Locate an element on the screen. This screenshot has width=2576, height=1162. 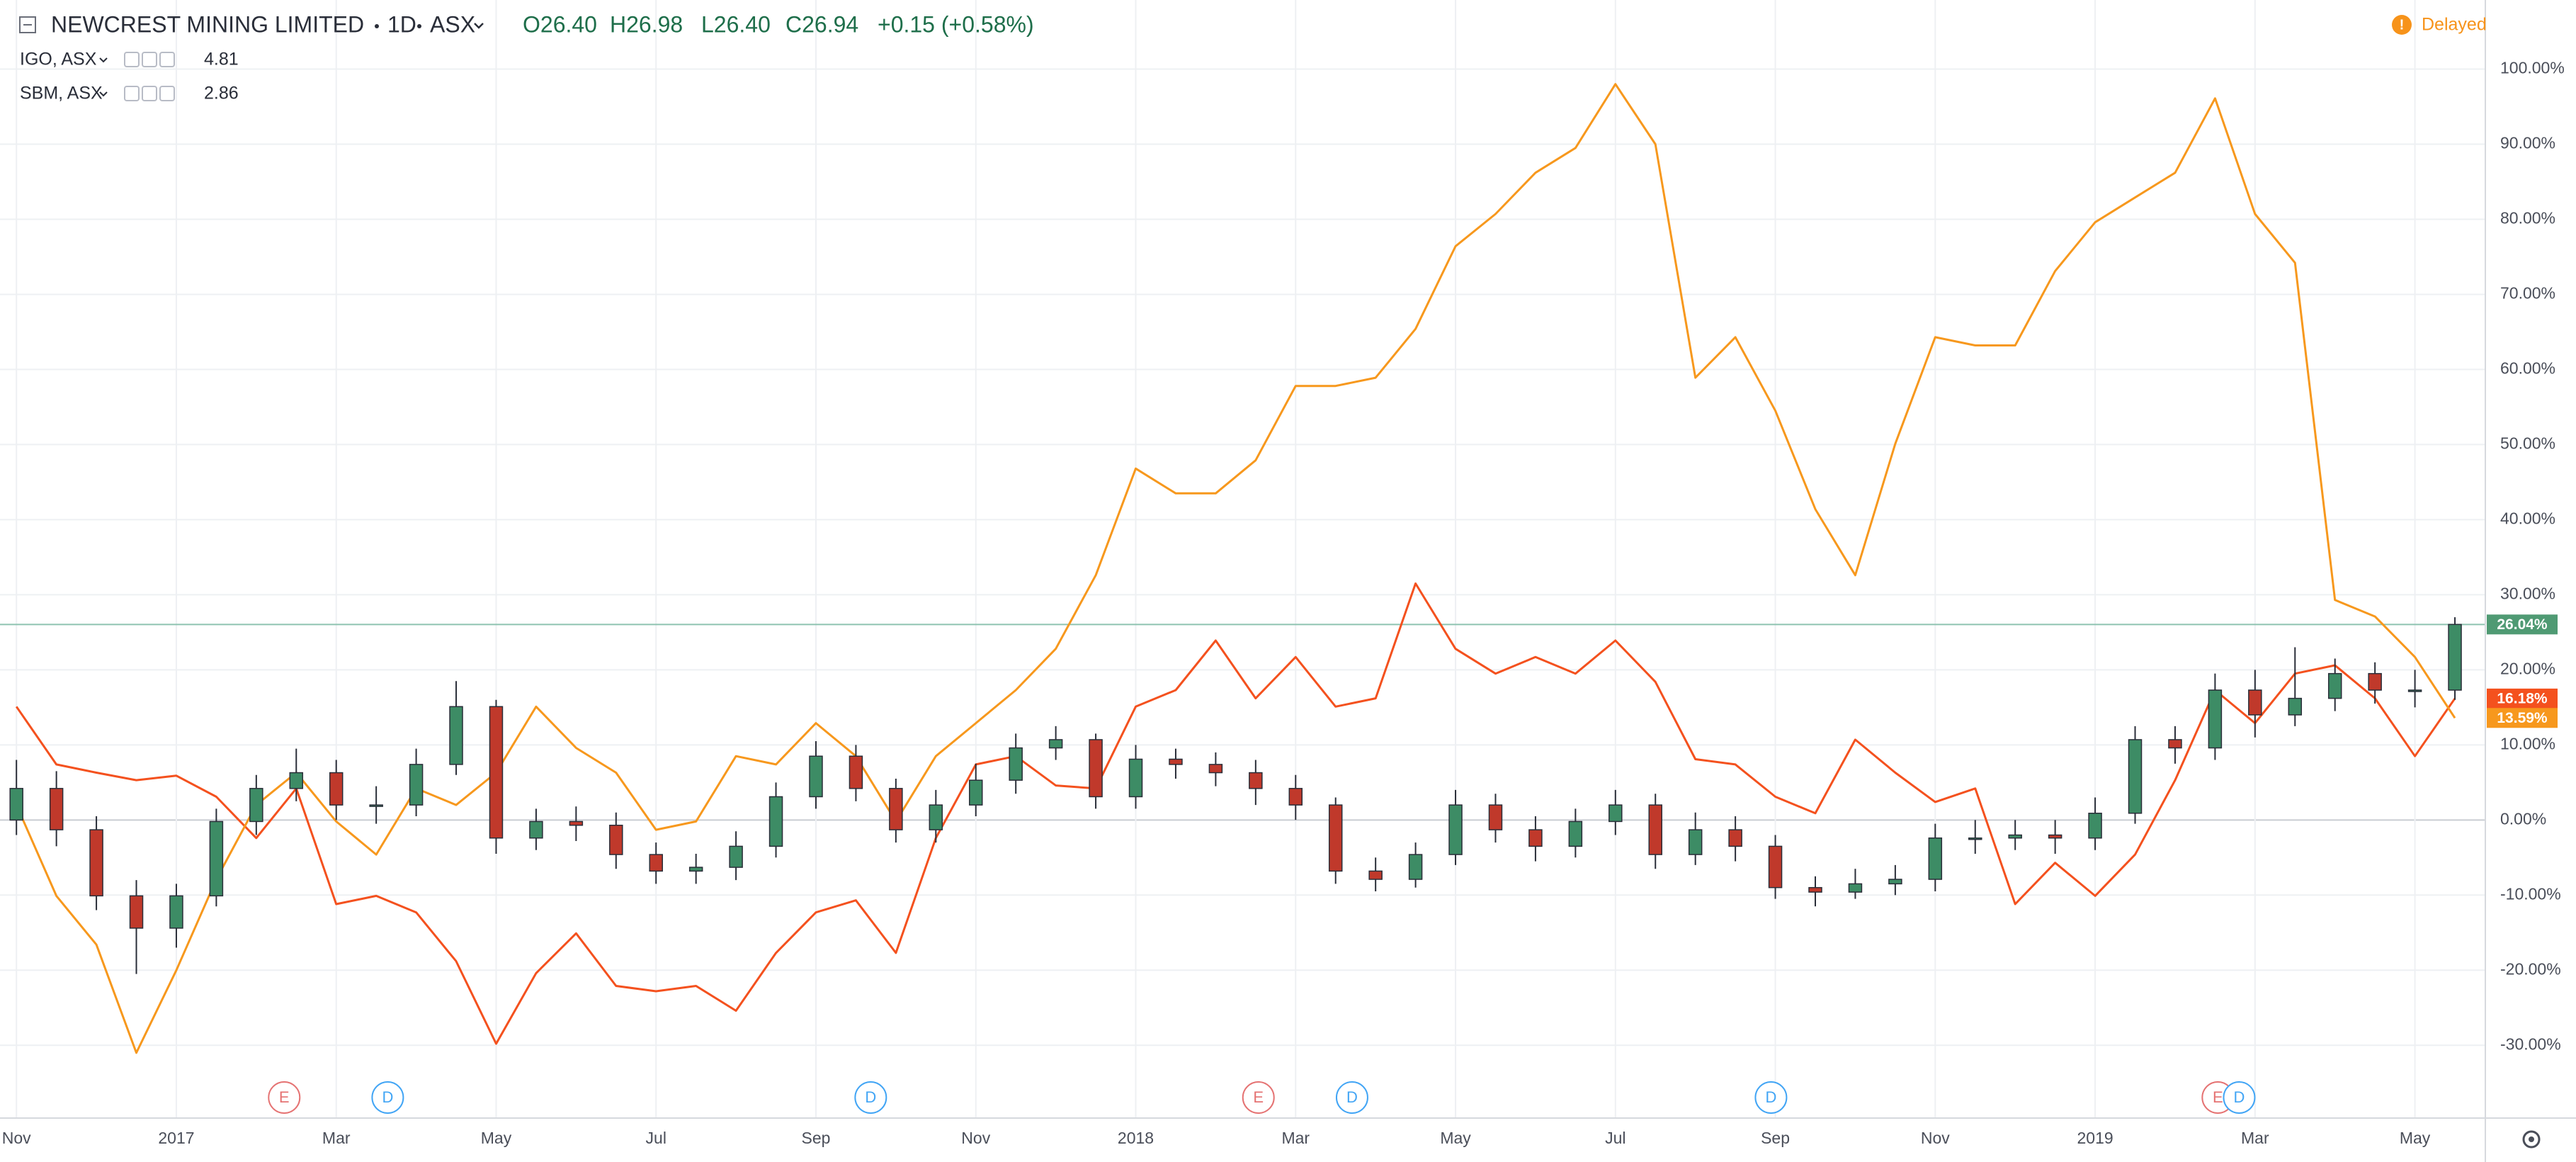
status-icon-mark: ! is located at coordinates (2402, 25).